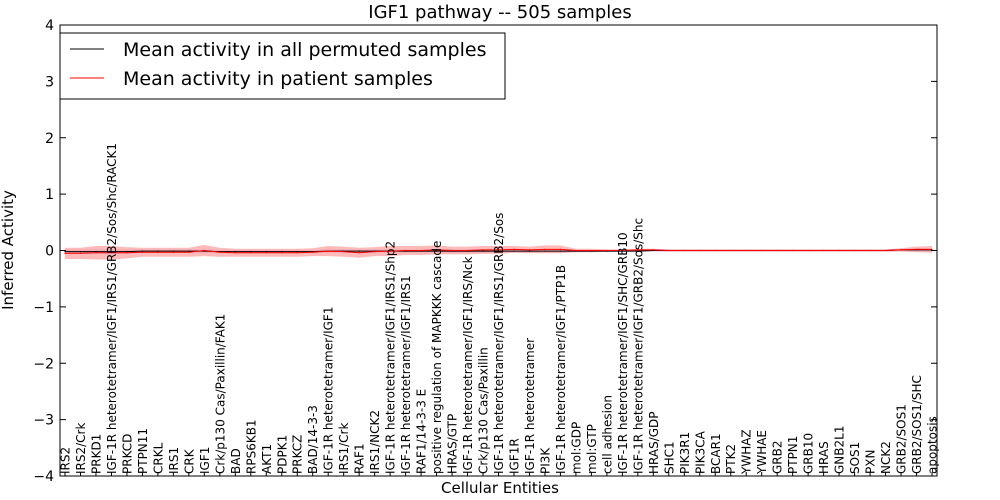 The image size is (1000, 500). I want to click on band-patient, so click(498, 252).